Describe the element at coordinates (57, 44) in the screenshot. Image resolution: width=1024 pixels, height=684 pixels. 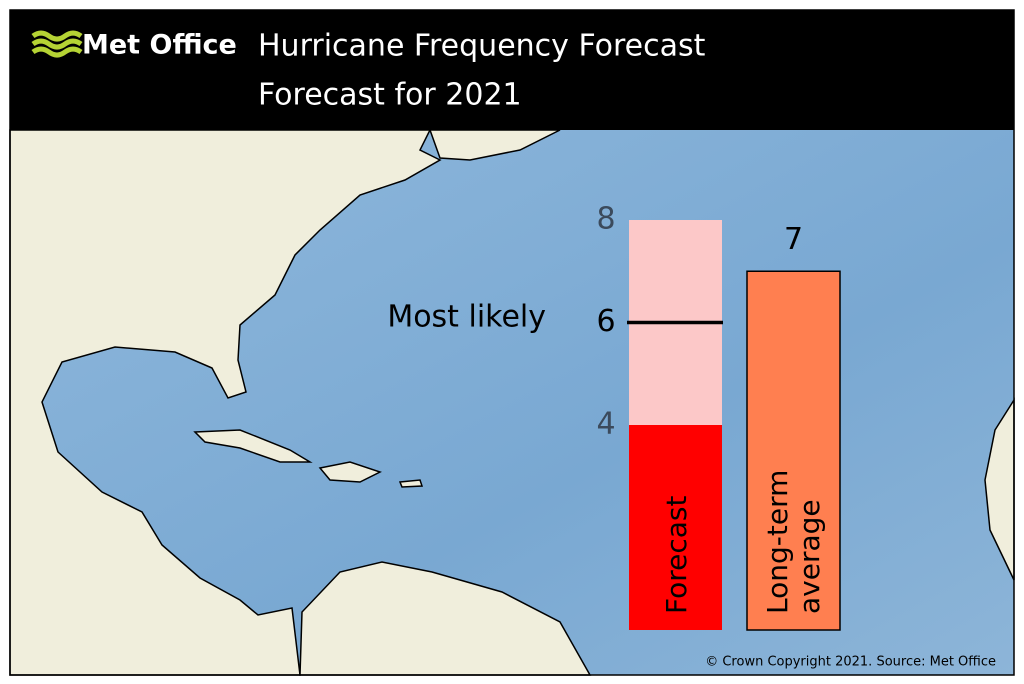
I see `logo-waves` at that location.